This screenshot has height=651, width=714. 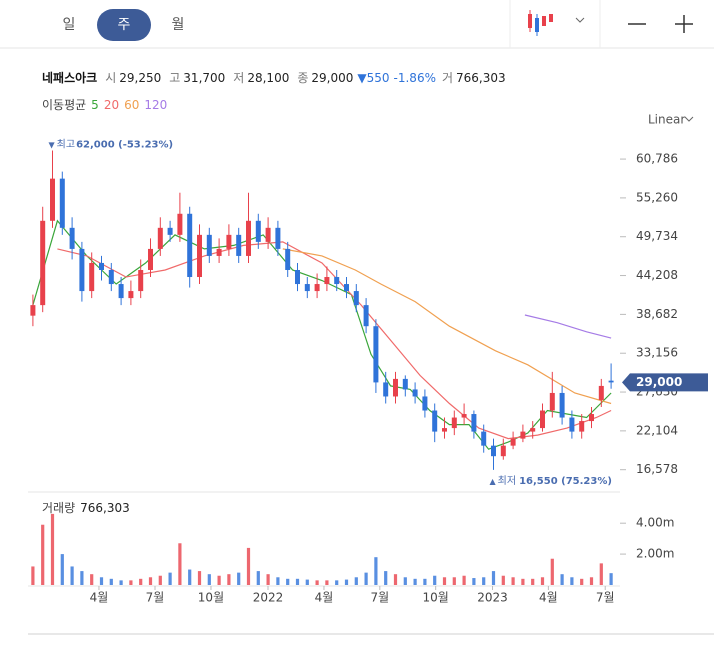 What do you see at coordinates (657, 430) in the screenshot?
I see `y-tick-label: 22,104` at bounding box center [657, 430].